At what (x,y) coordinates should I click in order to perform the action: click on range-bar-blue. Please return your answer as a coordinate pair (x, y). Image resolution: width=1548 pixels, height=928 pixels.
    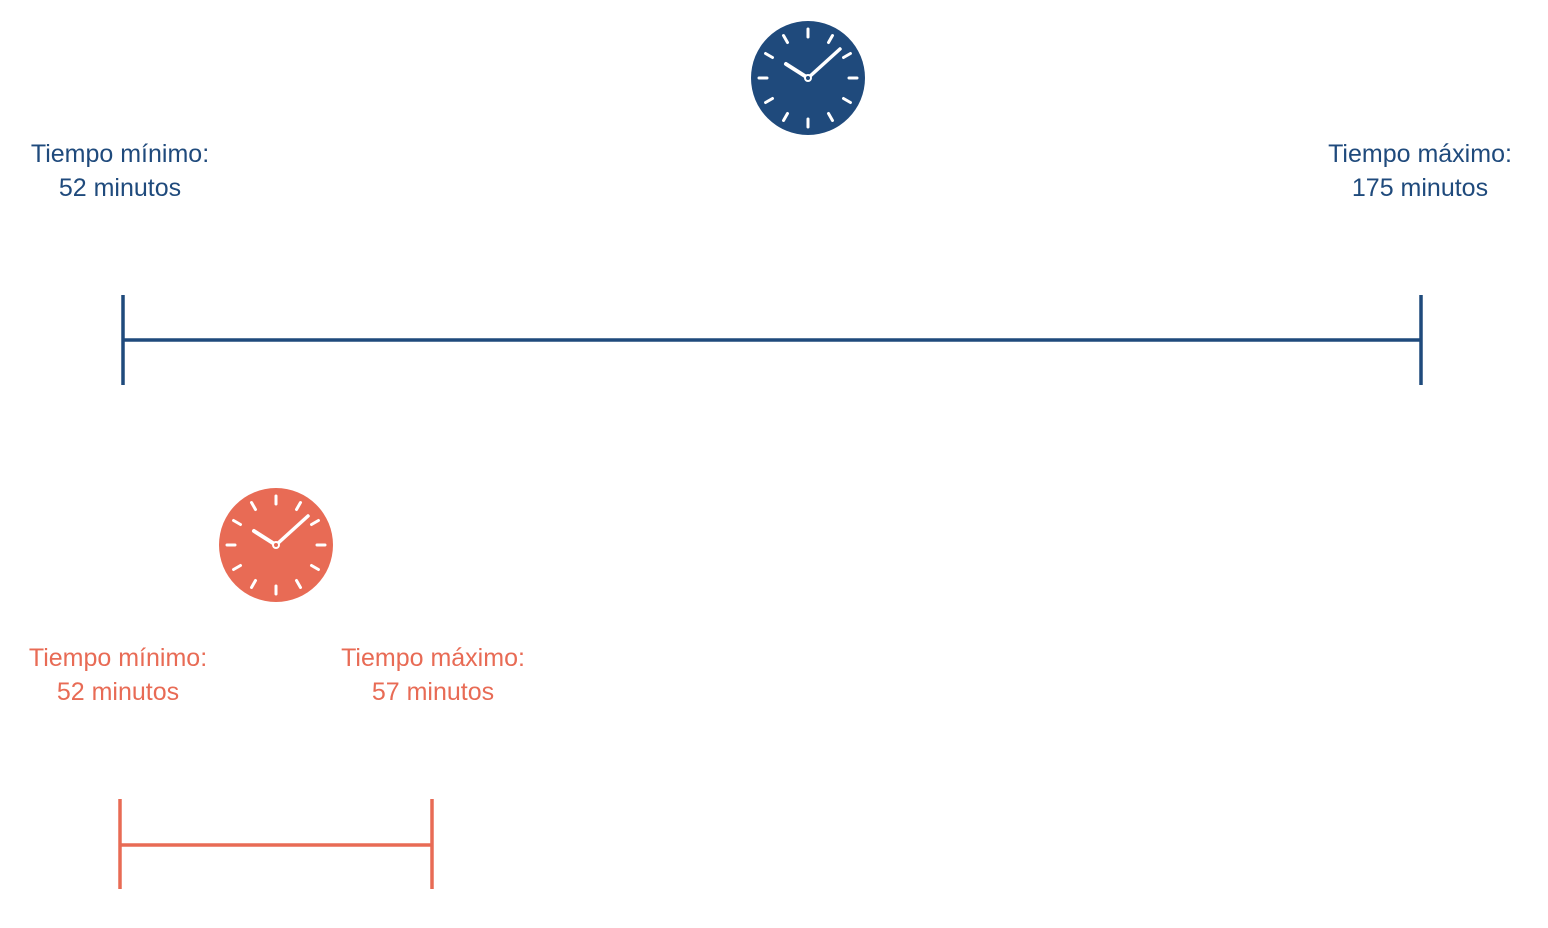
    Looking at the image, I should click on (772, 340).